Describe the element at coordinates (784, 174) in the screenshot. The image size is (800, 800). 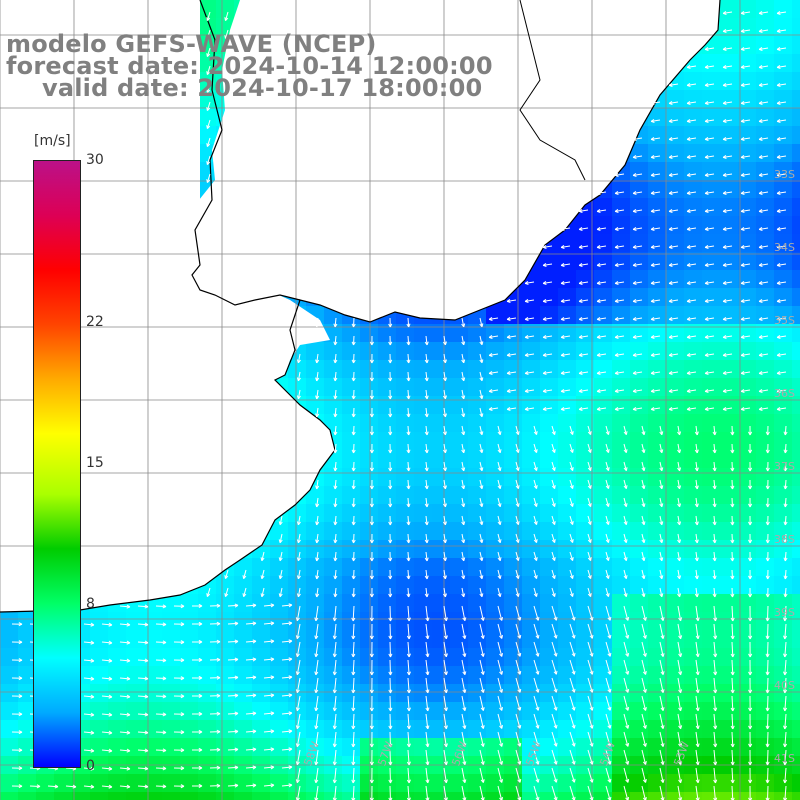
I see `latitude-label: 33S` at that location.